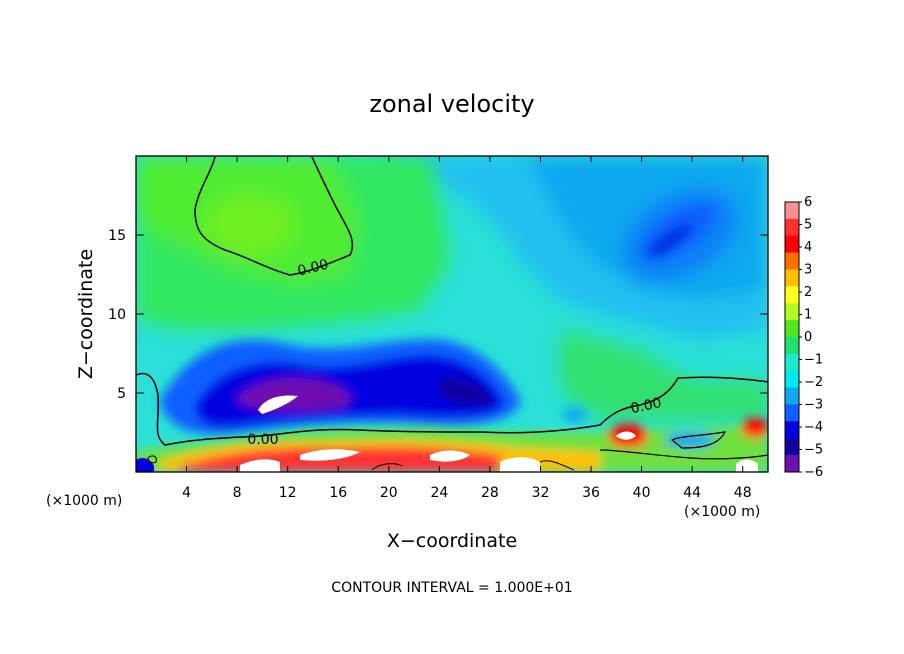 This screenshot has height=654, width=904. What do you see at coordinates (743, 493) in the screenshot?
I see `x-tick-label: 48` at bounding box center [743, 493].